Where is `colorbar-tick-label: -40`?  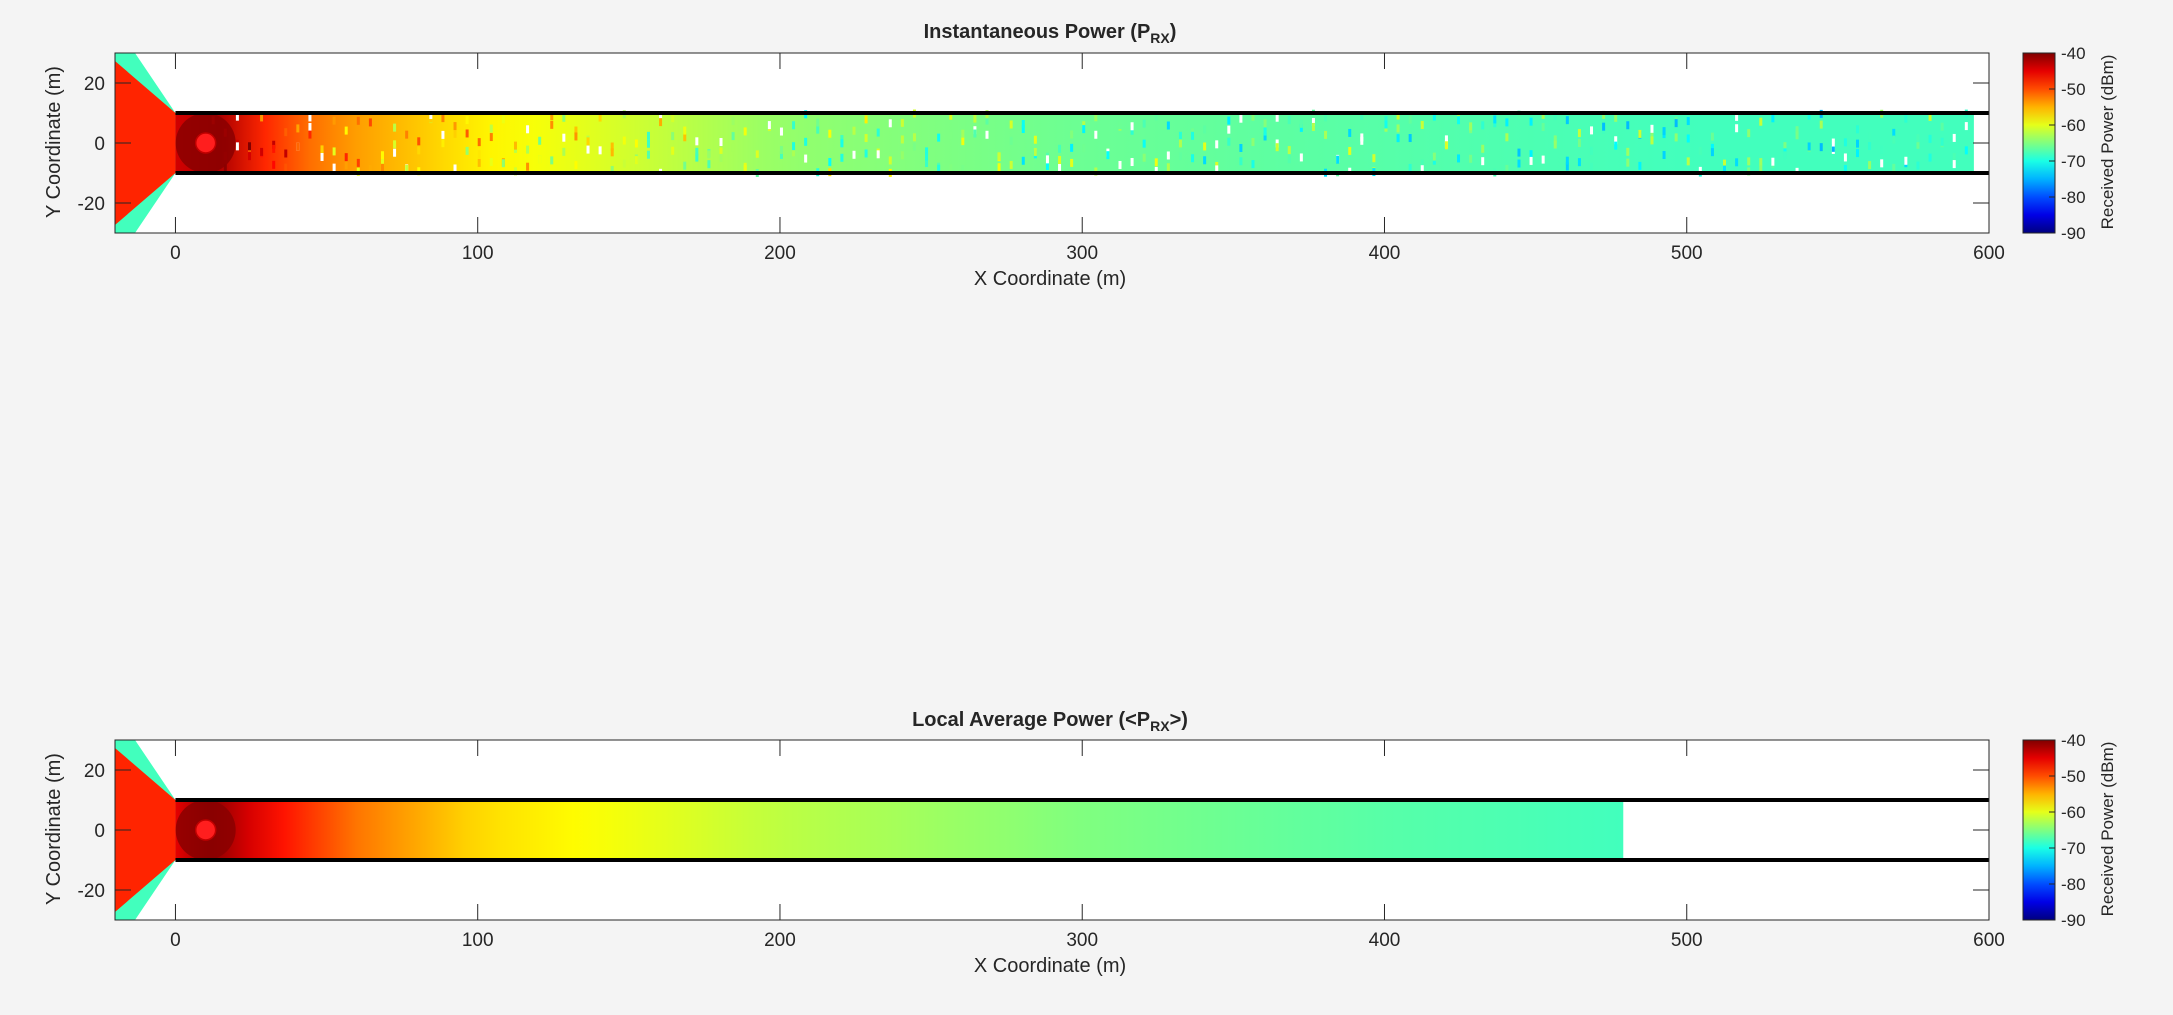 colorbar-tick-label: -40 is located at coordinates (2073, 740).